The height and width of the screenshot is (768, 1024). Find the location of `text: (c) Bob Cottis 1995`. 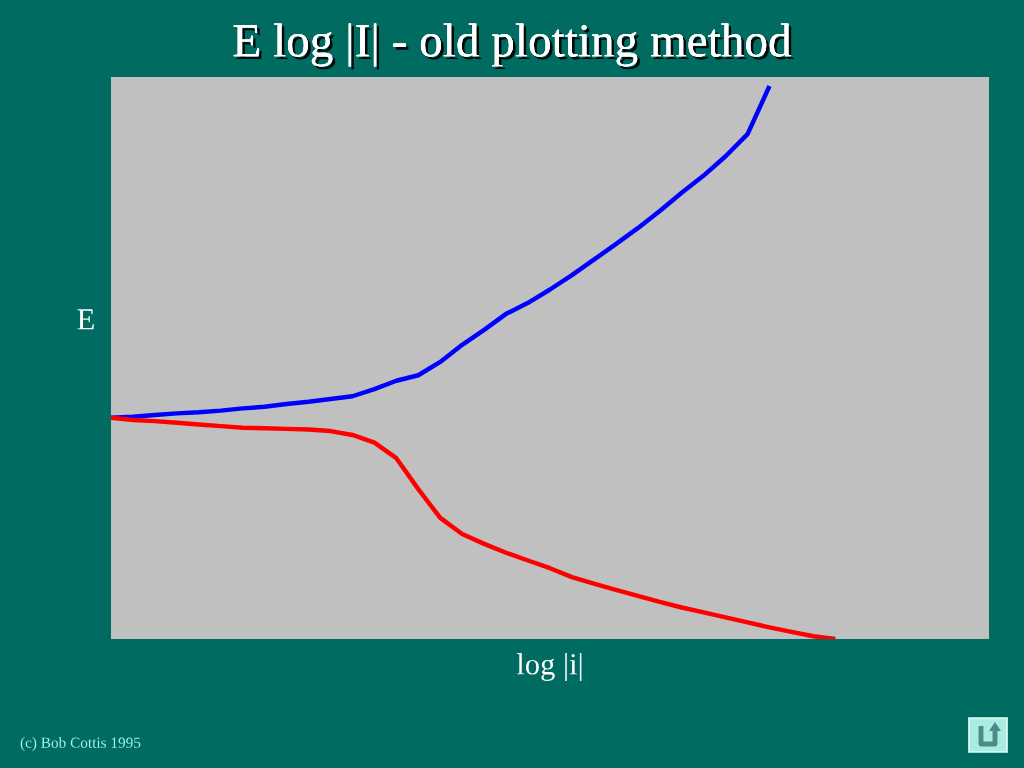

text: (c) Bob Cottis 1995 is located at coordinates (80, 744).